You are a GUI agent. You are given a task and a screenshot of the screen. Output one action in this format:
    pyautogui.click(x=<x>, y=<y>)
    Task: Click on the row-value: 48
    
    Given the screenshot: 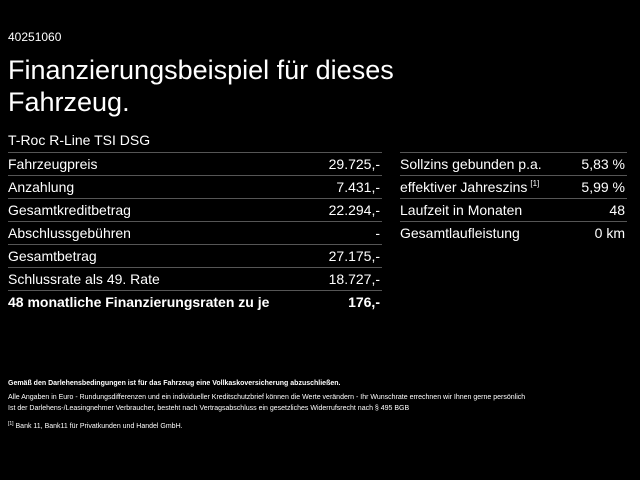 What is the action you would take?
    pyautogui.click(x=617, y=210)
    